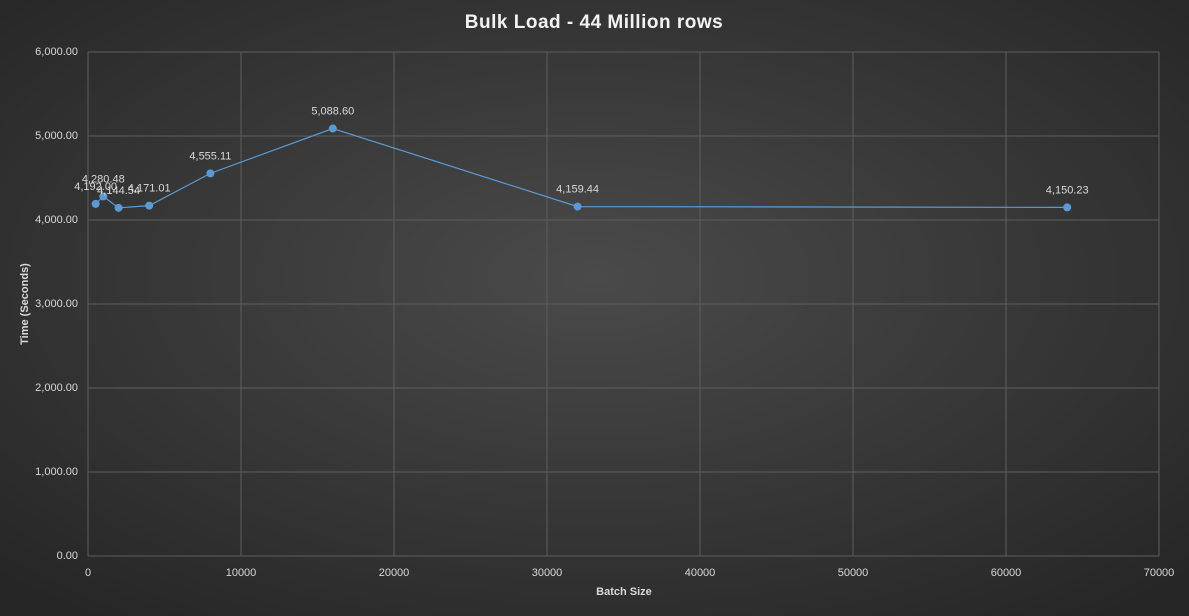 The image size is (1189, 616). Describe the element at coordinates (624, 592) in the screenshot. I see `x-axis-label: Batch Size` at that location.